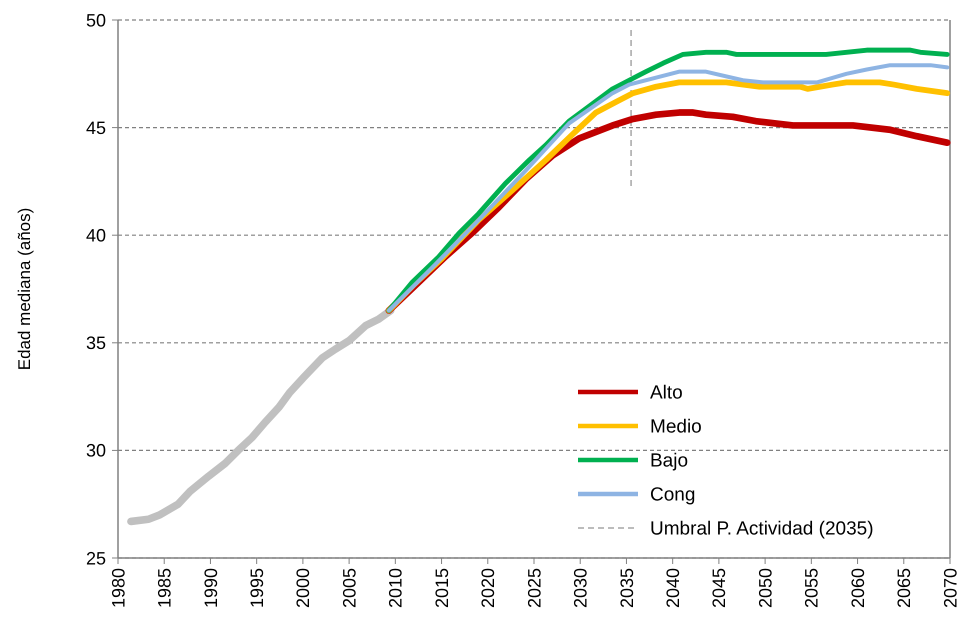  What do you see at coordinates (762, 529) in the screenshot?
I see `legend-label: Umbral P. Actividad (2035)` at bounding box center [762, 529].